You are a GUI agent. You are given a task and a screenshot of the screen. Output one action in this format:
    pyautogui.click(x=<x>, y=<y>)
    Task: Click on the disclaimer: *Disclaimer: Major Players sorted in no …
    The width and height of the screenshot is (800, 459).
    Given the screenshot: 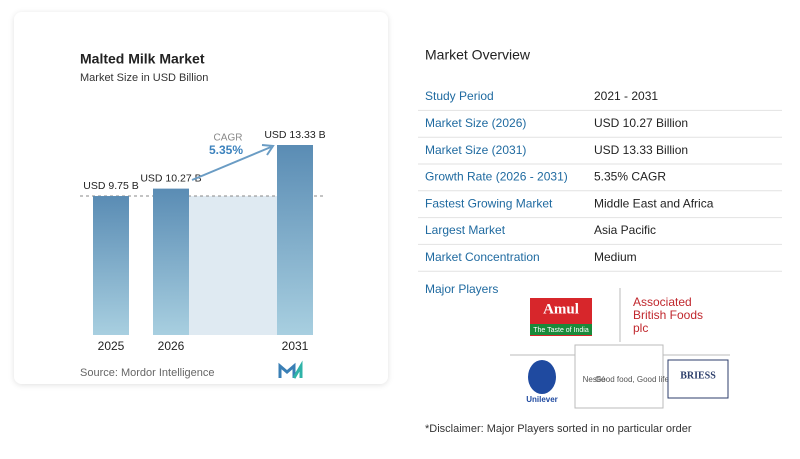 What is the action you would take?
    pyautogui.click(x=558, y=429)
    